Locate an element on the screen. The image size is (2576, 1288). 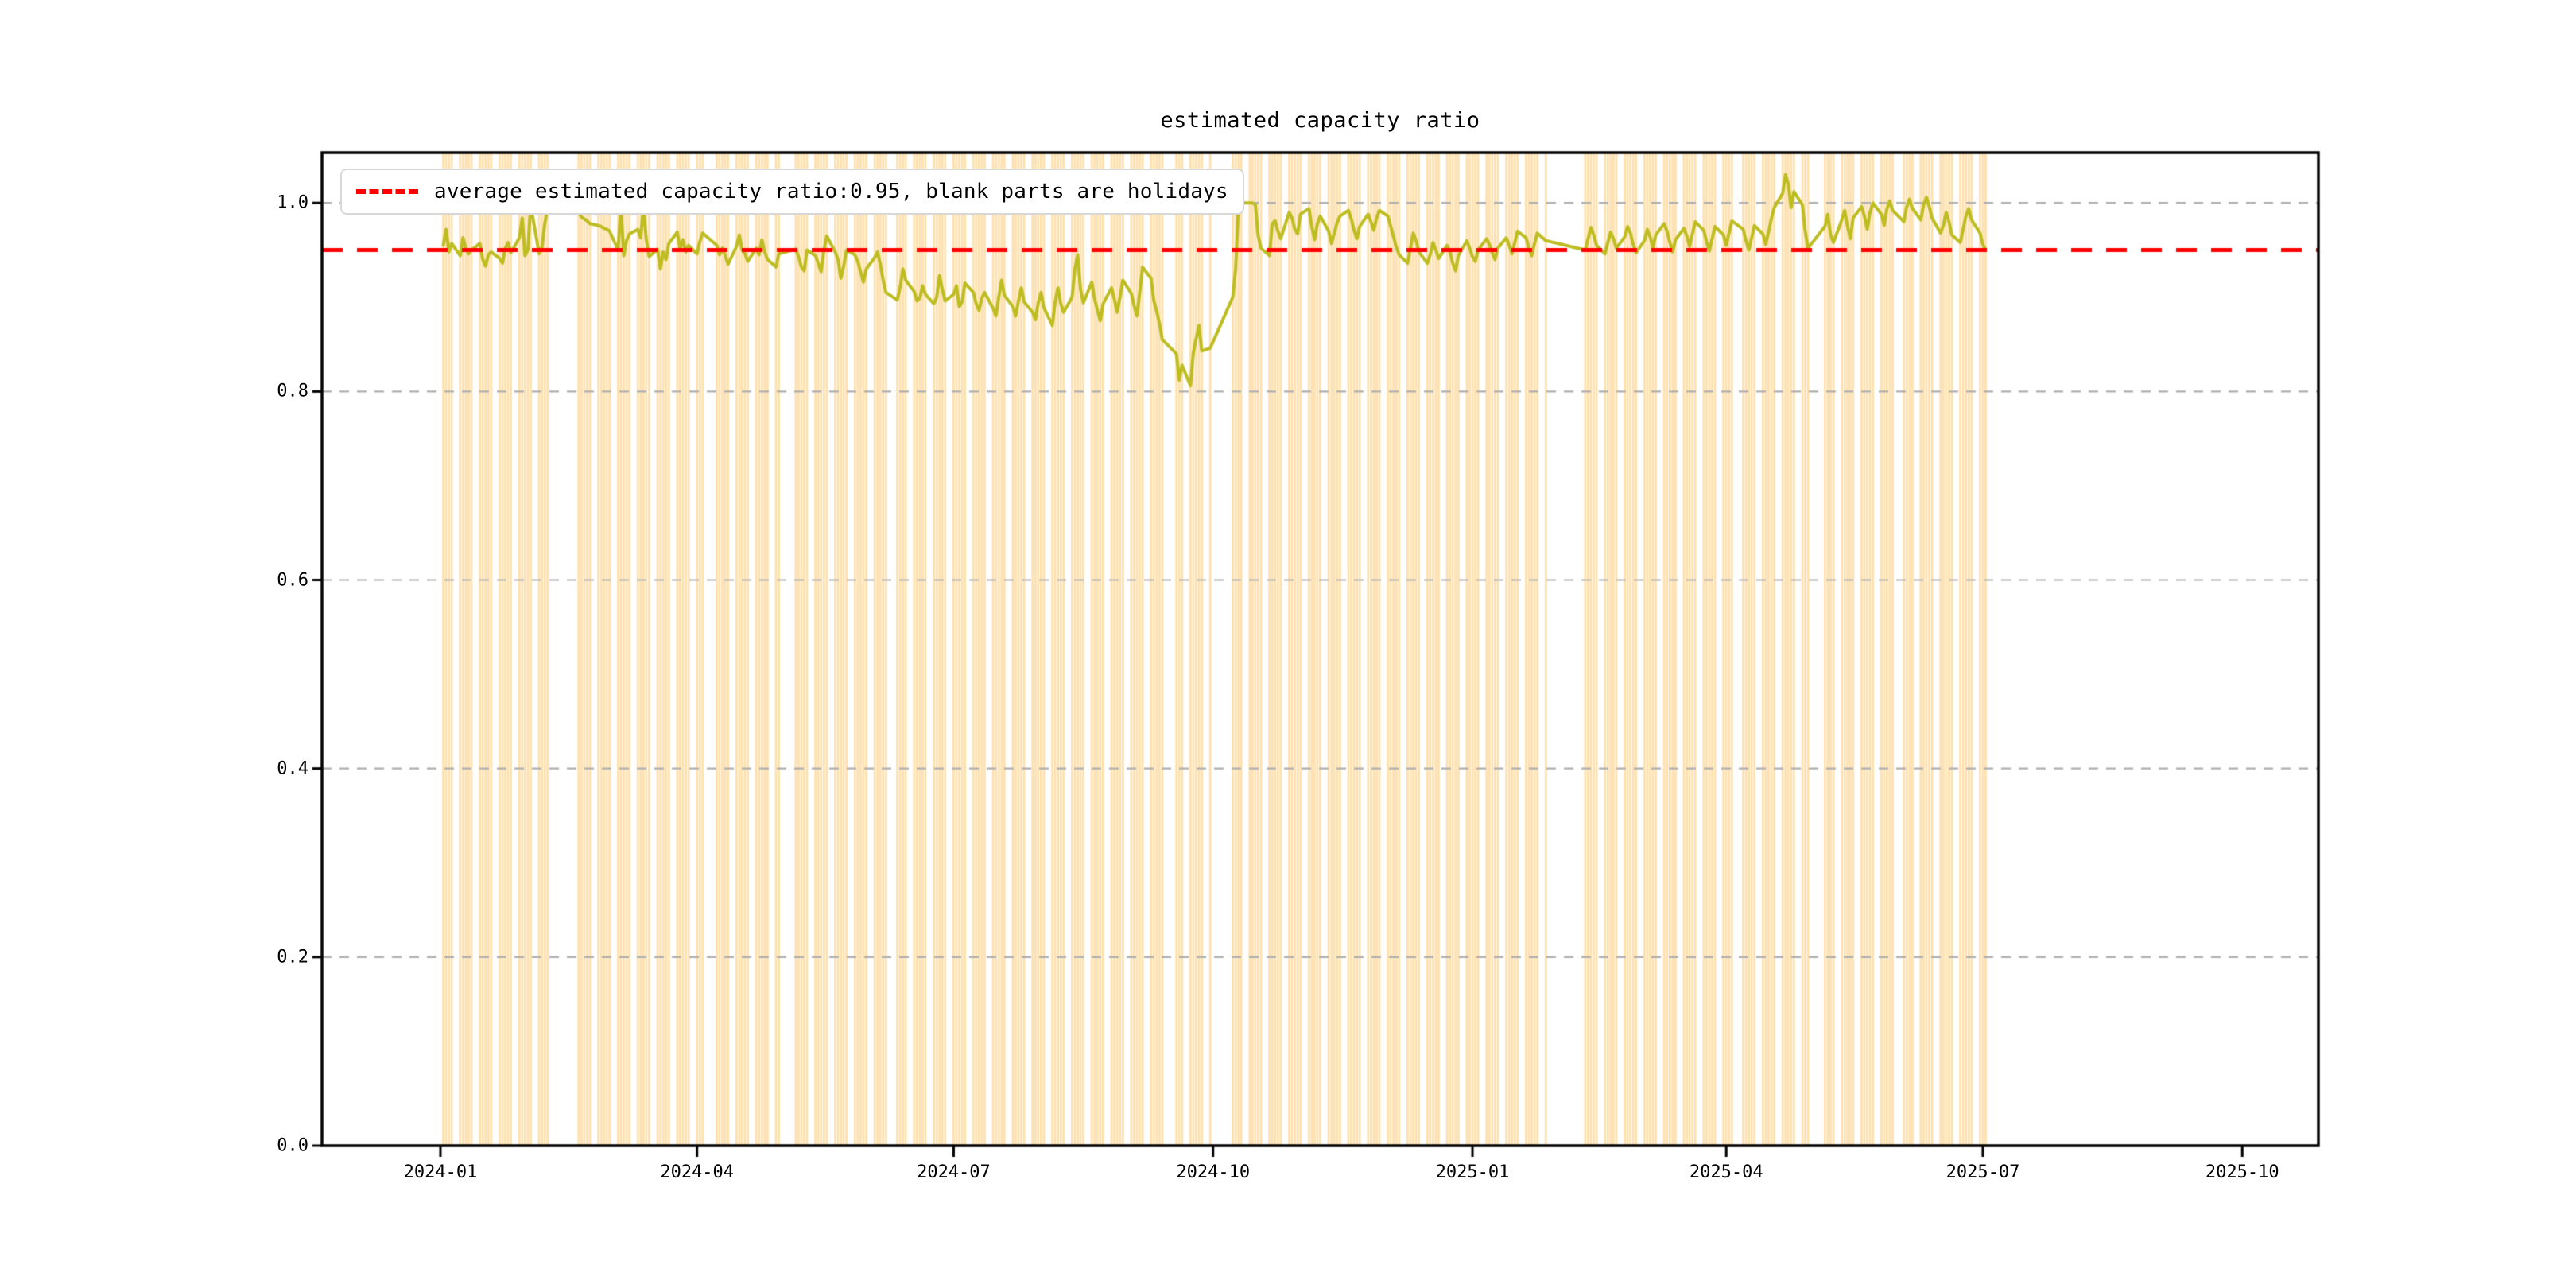
y-axis-tick-label: 0.4 is located at coordinates (292, 768).